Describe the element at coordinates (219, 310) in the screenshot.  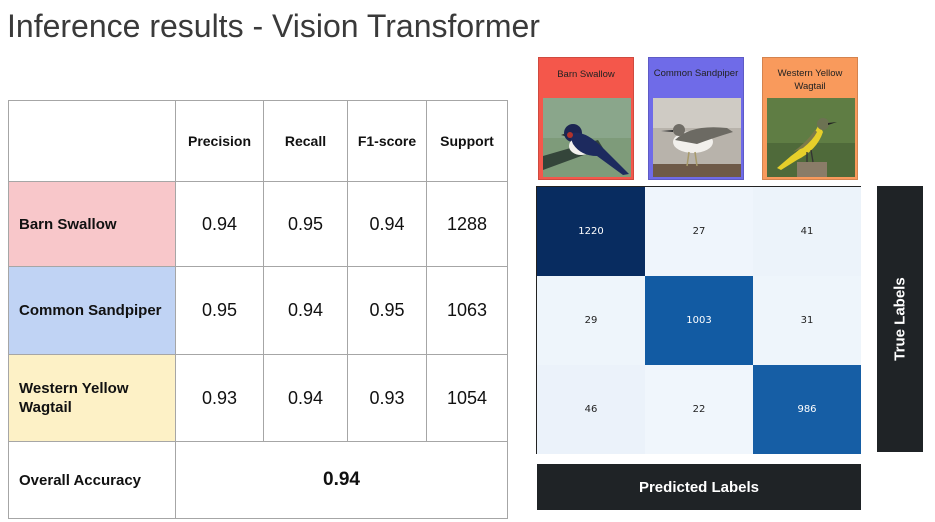
I see `precision-cell: 0.95` at that location.